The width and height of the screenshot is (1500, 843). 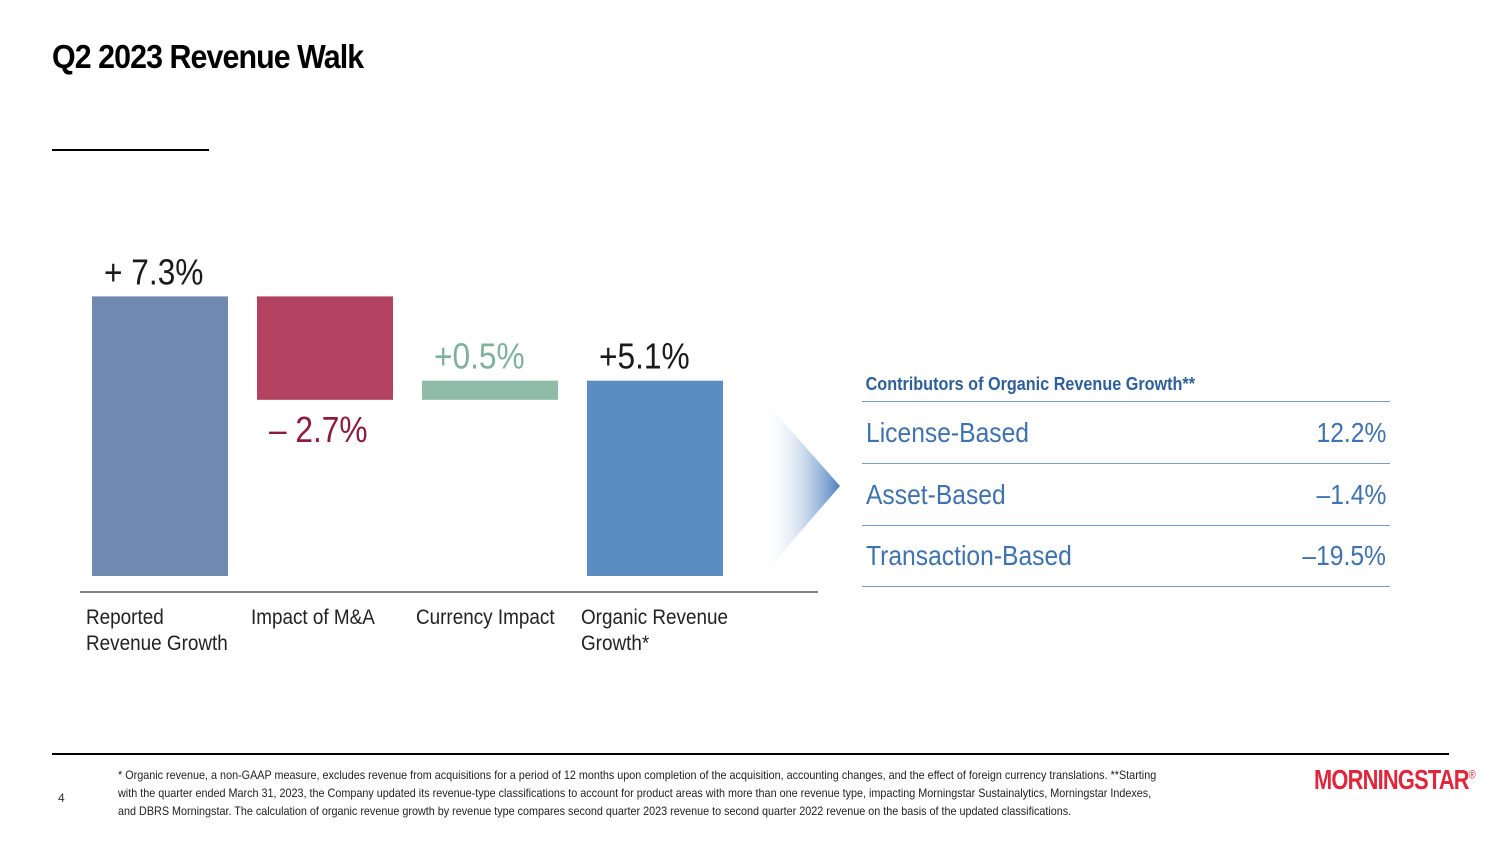 I want to click on data-label: +5.1%, so click(x=644, y=357).